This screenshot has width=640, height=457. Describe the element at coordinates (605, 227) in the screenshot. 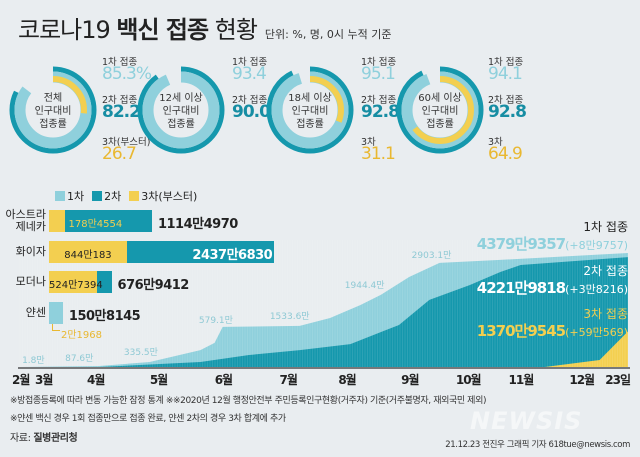

I see `total-label: 1차 접종` at that location.